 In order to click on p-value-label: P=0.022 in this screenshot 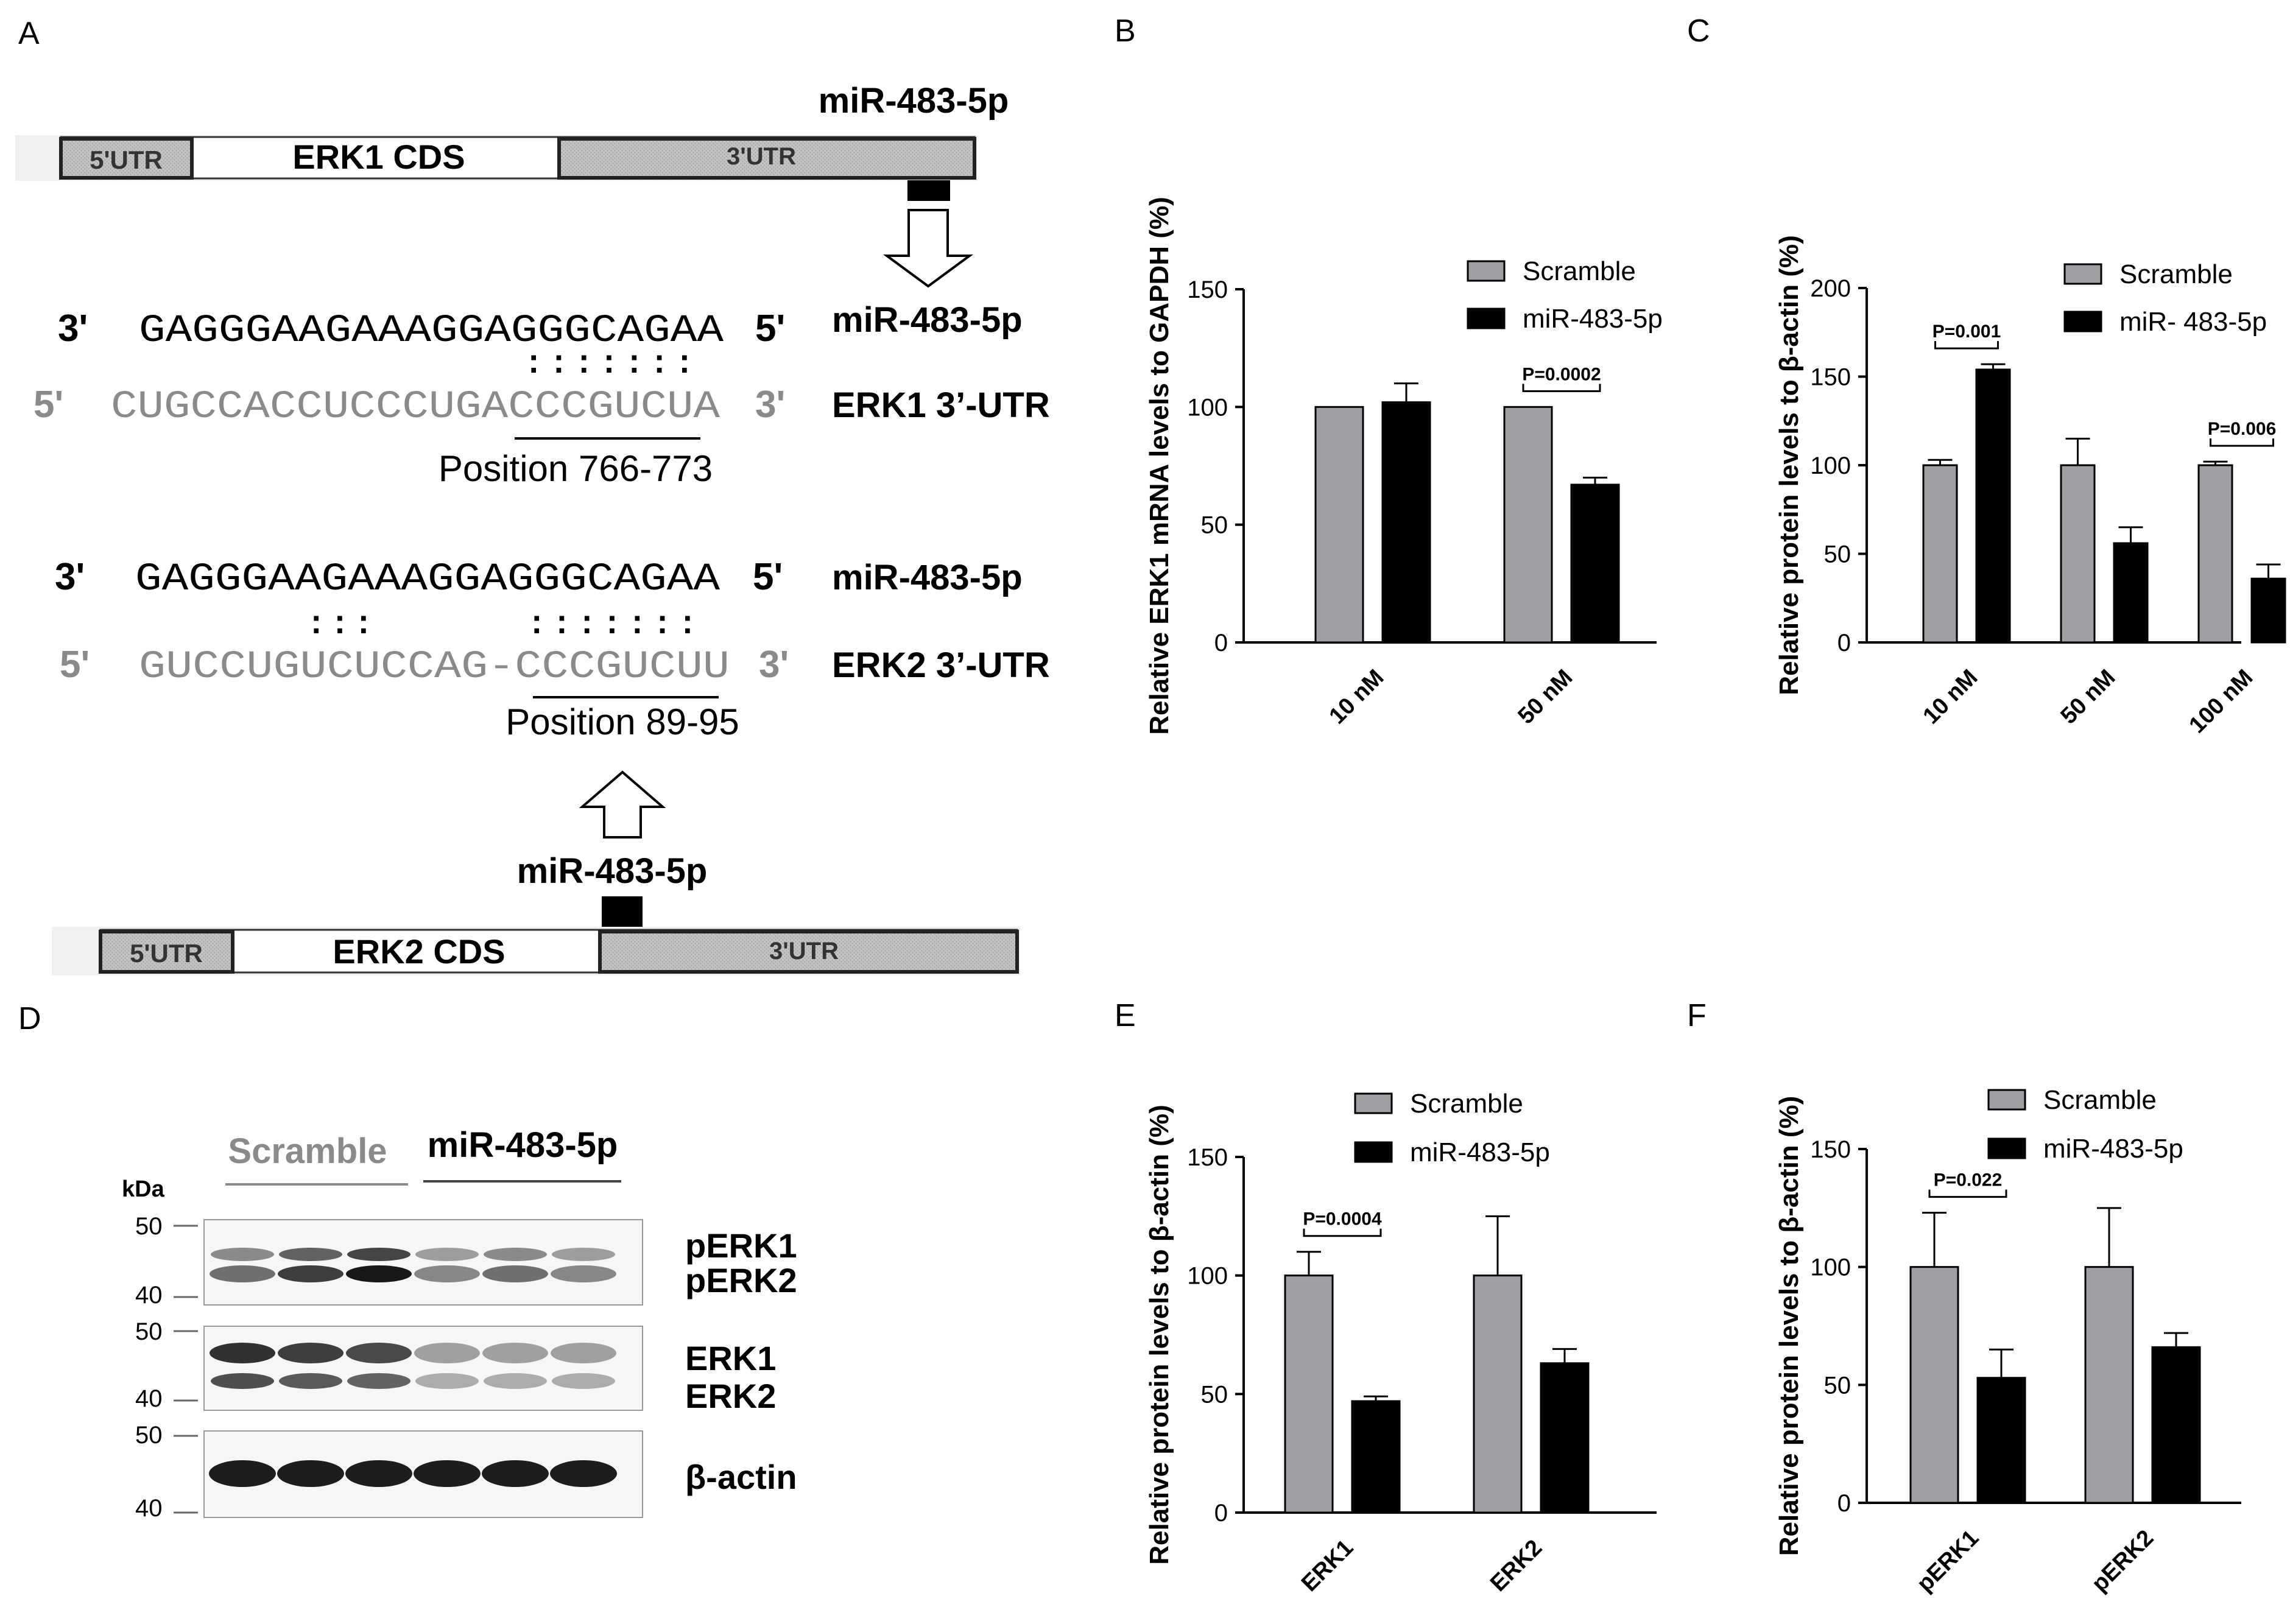, I will do `click(1968, 1180)`.